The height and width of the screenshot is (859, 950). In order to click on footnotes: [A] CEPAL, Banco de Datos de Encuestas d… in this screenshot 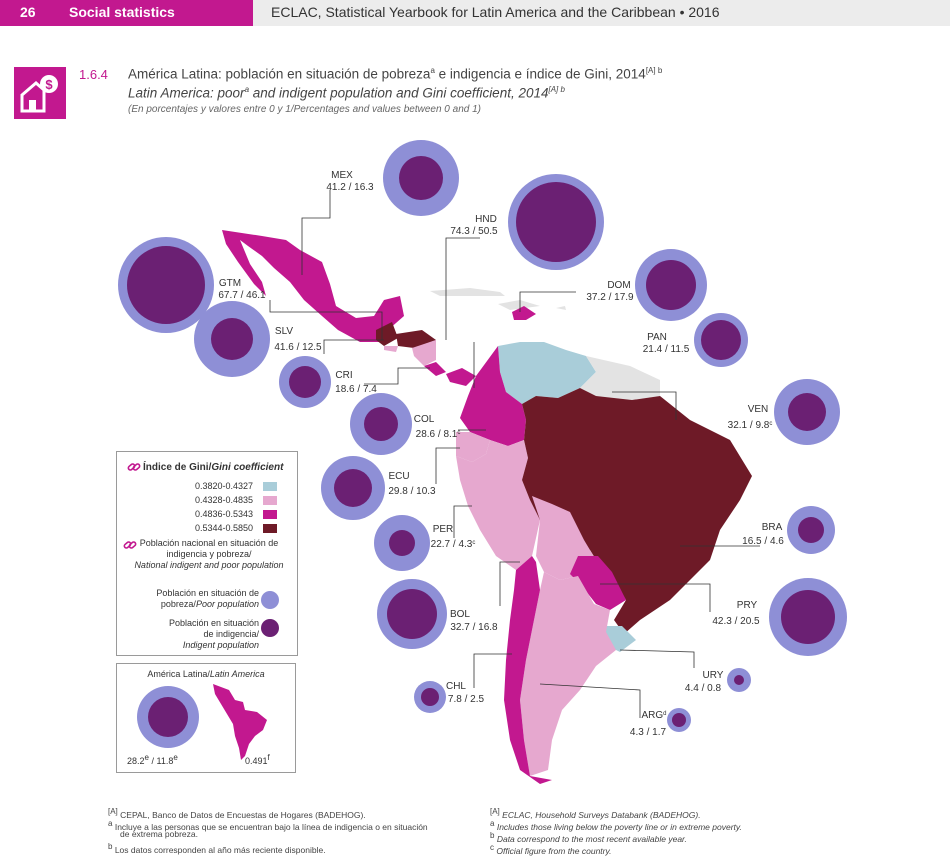, I will do `click(475, 832)`.